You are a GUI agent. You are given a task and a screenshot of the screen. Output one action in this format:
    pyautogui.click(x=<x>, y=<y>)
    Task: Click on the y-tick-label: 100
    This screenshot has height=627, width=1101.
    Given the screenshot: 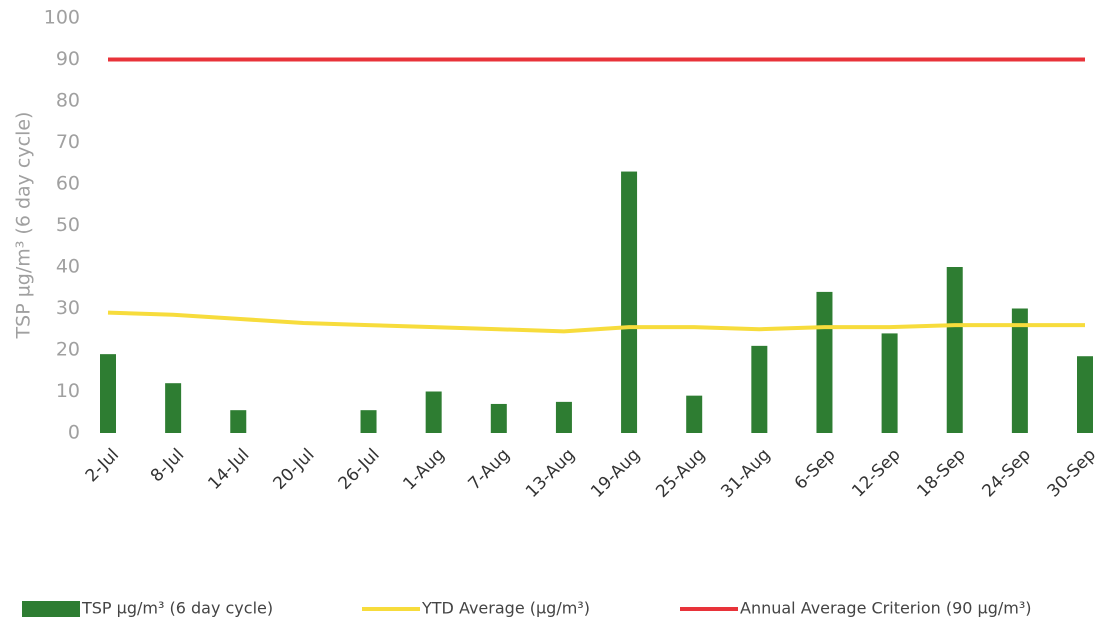 What is the action you would take?
    pyautogui.click(x=62, y=18)
    